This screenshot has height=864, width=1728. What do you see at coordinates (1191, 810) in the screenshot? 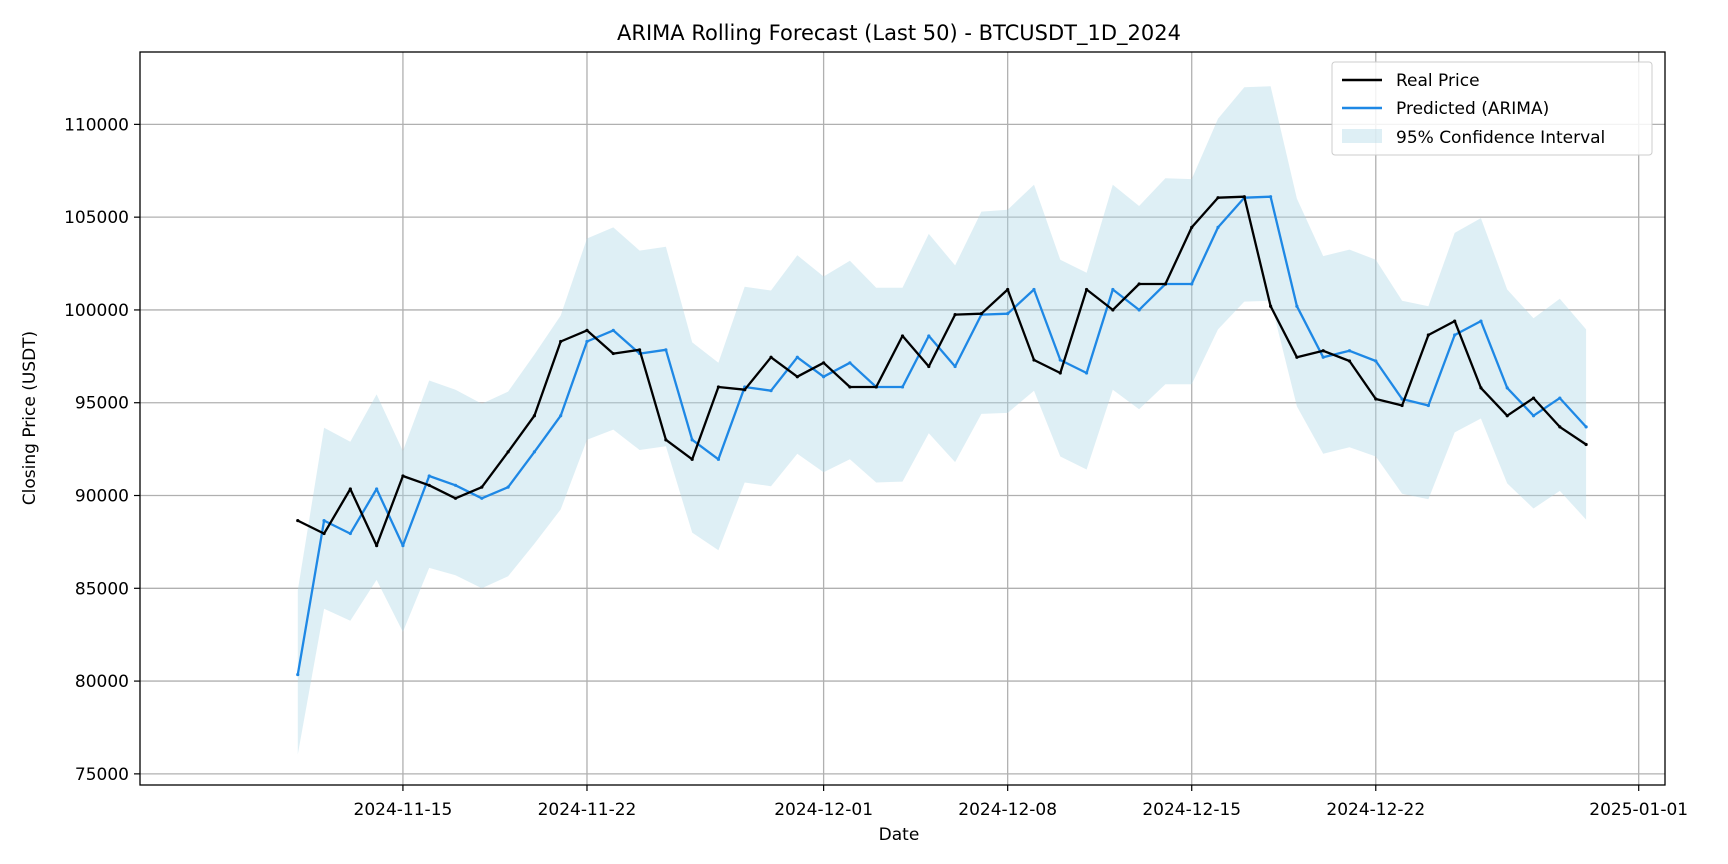
I see `x-tick-label: 2024-12-15` at bounding box center [1191, 810].